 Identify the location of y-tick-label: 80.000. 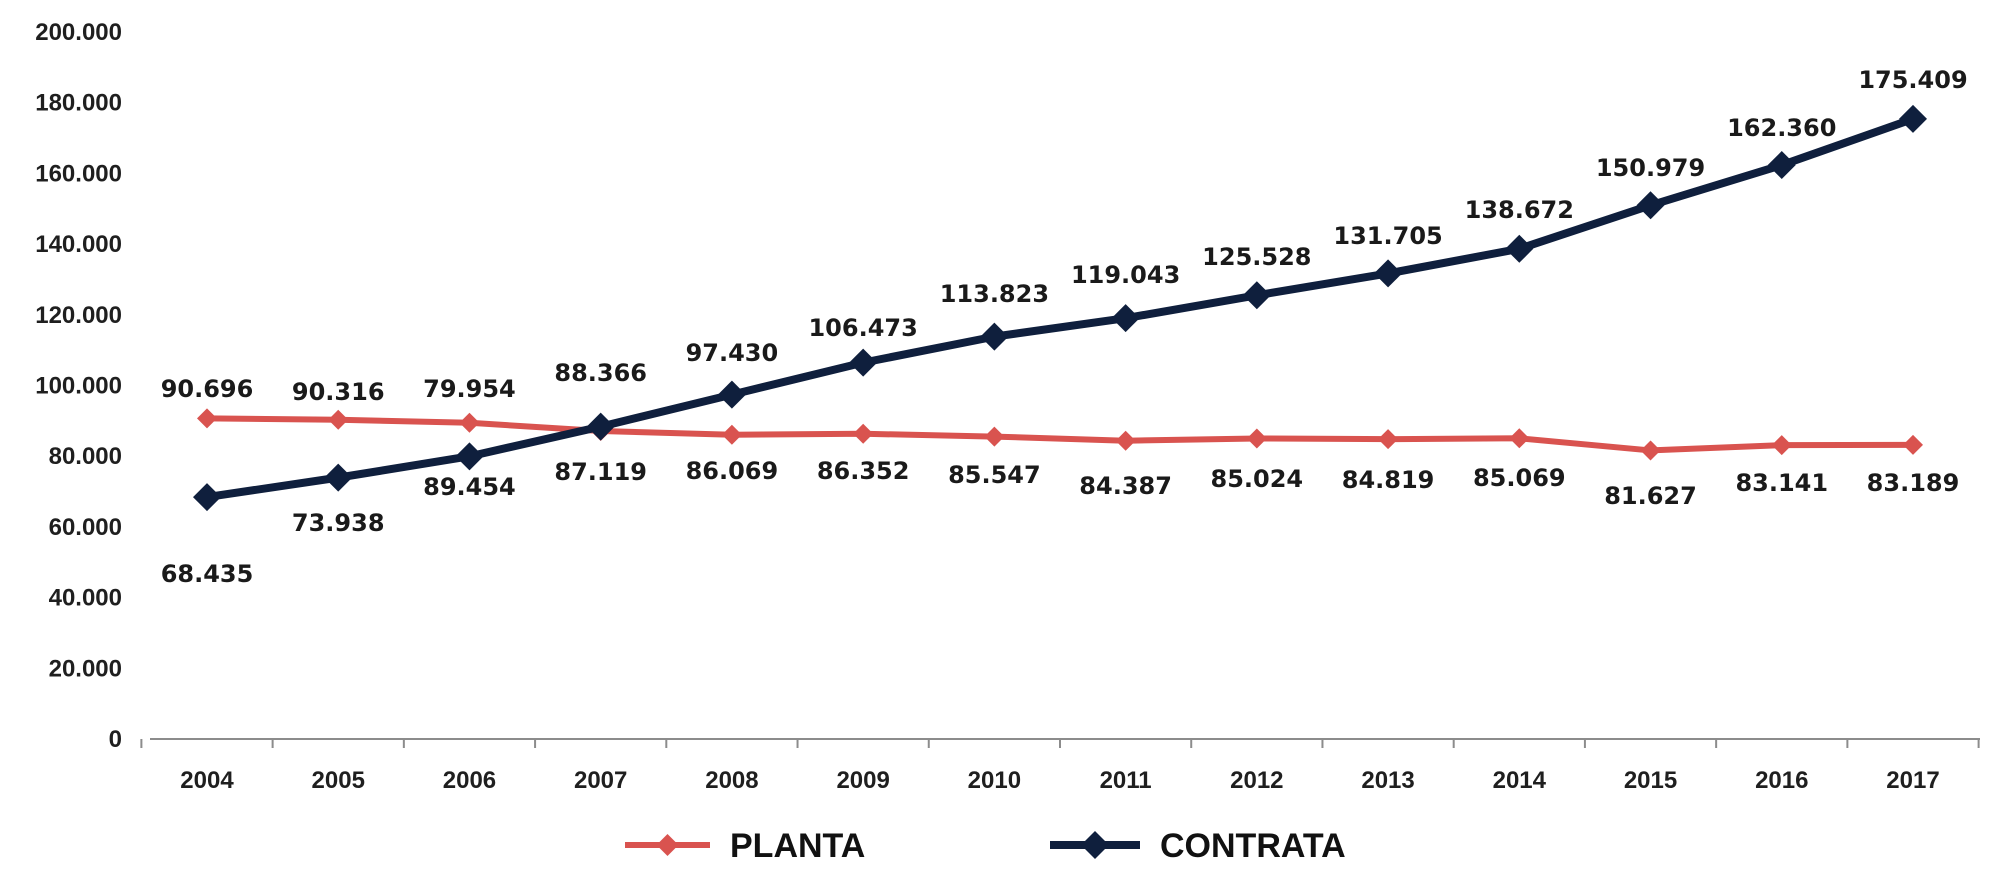
(85, 456).